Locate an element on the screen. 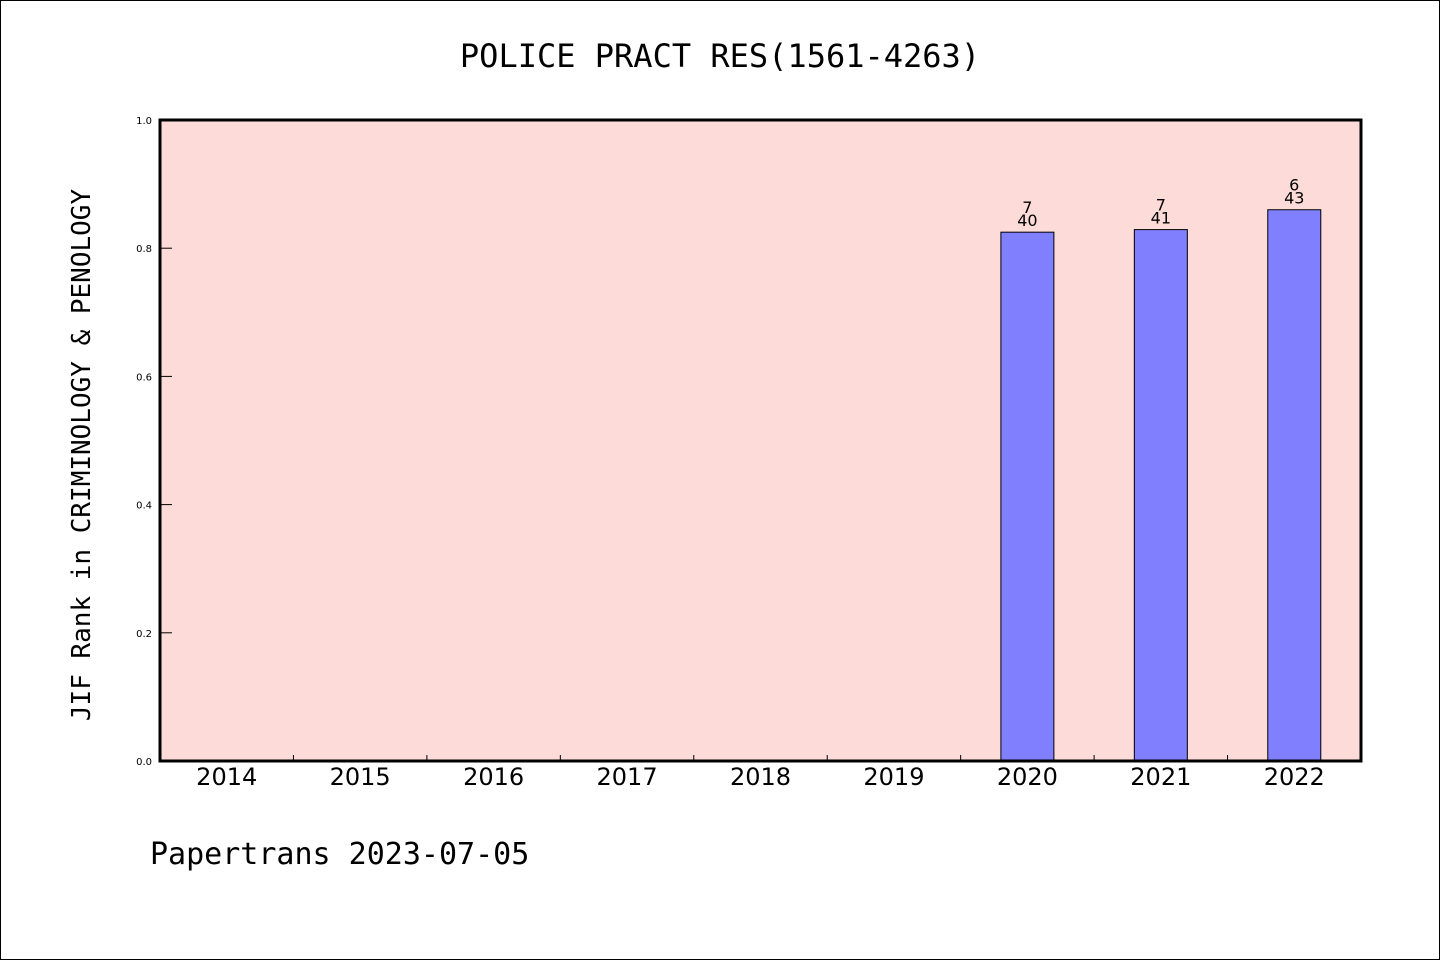  bar-total-label: 43 is located at coordinates (1294, 198).